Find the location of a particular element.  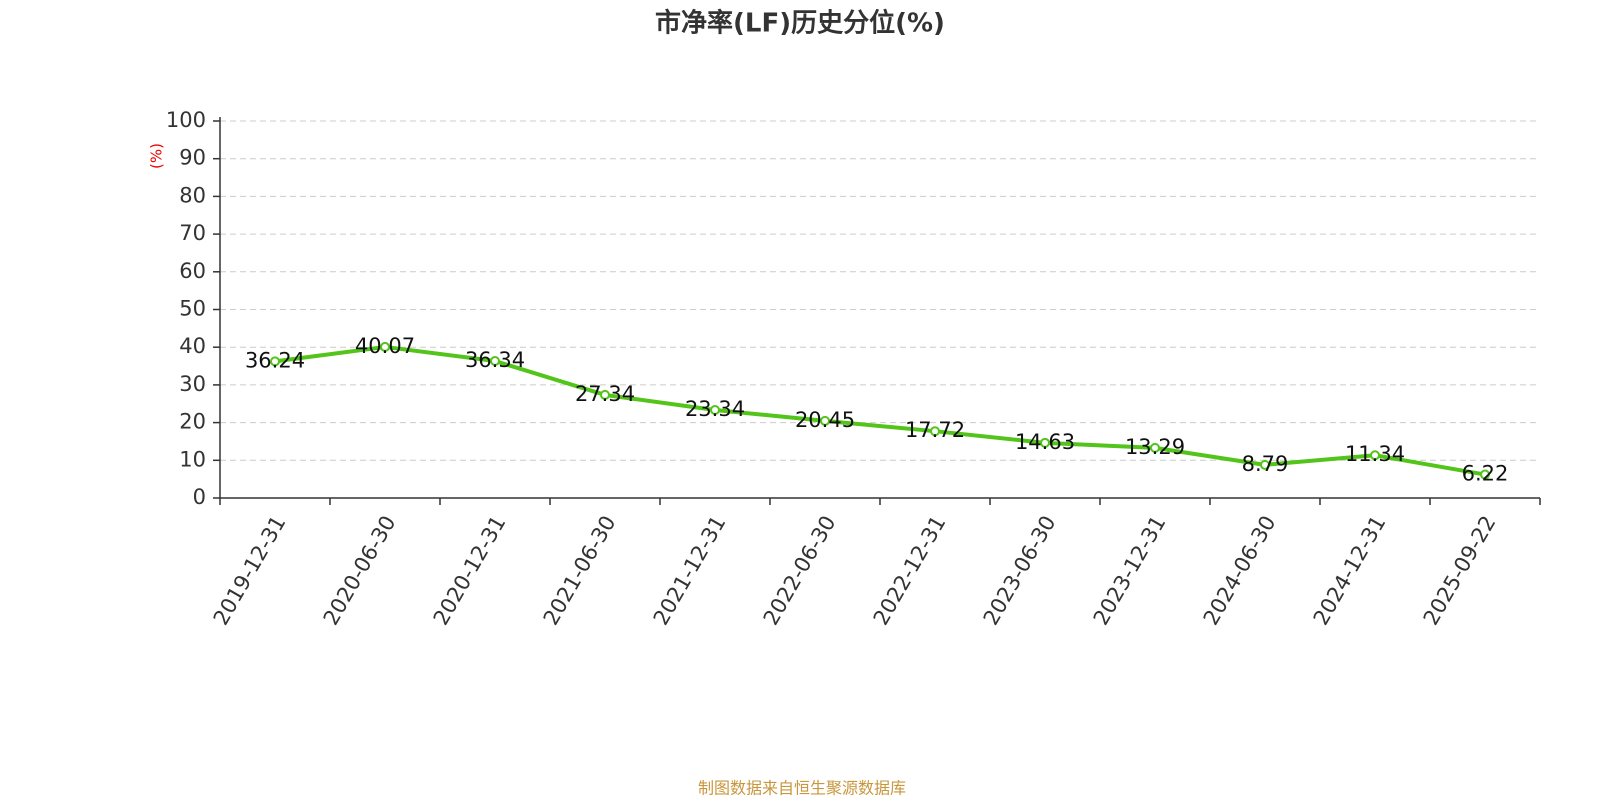

x-tick-label: 2023-06-30 is located at coordinates (1020, 571).